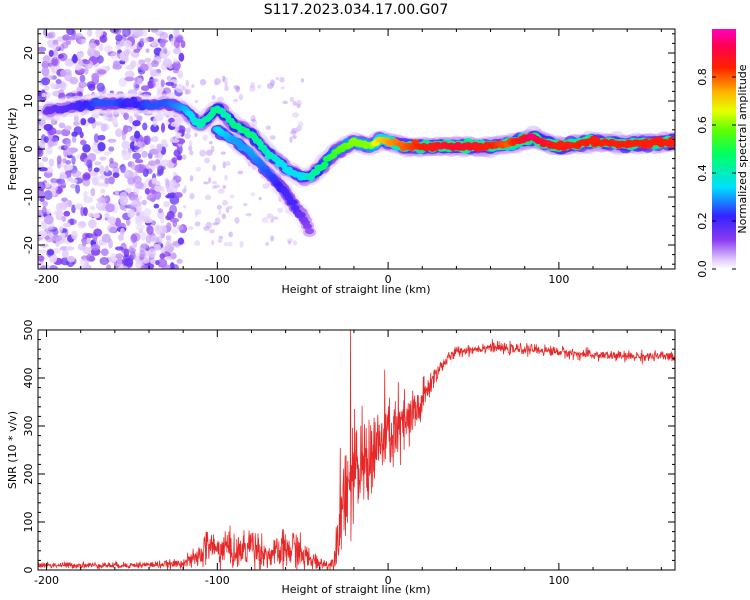 This screenshot has height=600, width=750. What do you see at coordinates (28, 474) in the screenshot?
I see `y-tick-label: 200` at bounding box center [28, 474].